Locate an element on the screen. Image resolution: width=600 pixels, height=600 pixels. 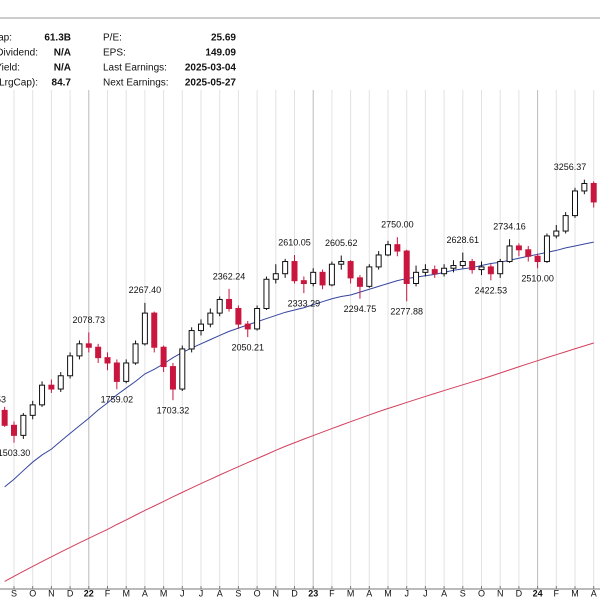
x-tick-label: 22 is located at coordinates (89, 593).